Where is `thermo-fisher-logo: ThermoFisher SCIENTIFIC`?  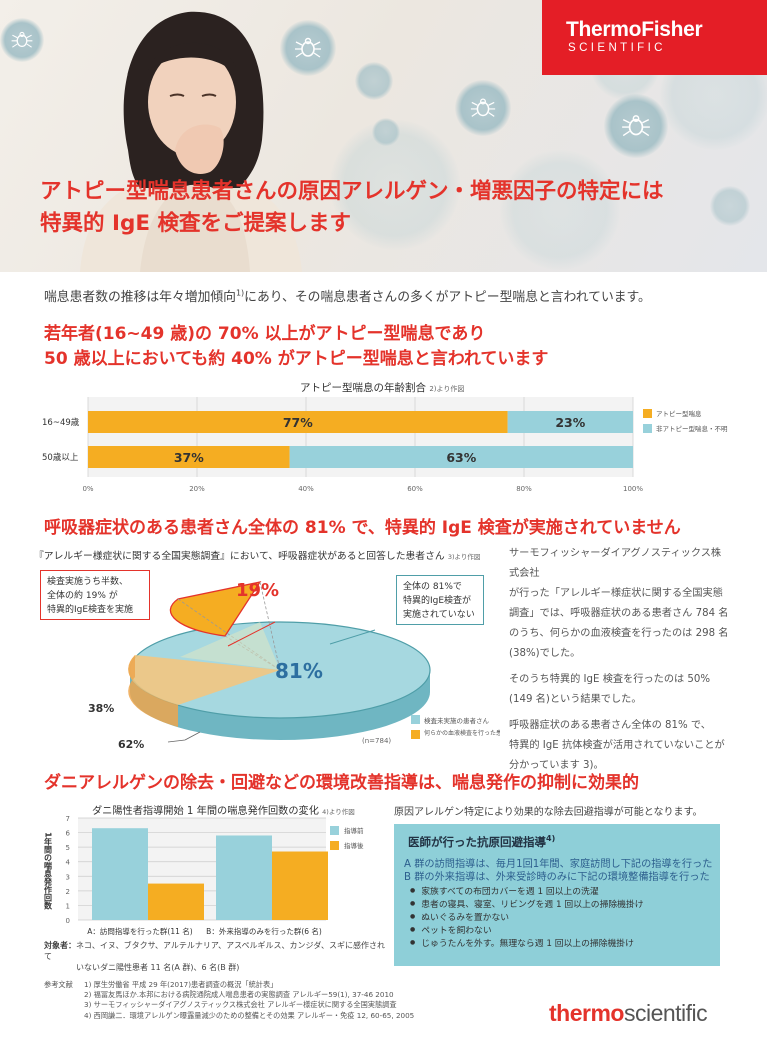 thermo-fisher-logo: ThermoFisher SCIENTIFIC is located at coordinates (654, 37).